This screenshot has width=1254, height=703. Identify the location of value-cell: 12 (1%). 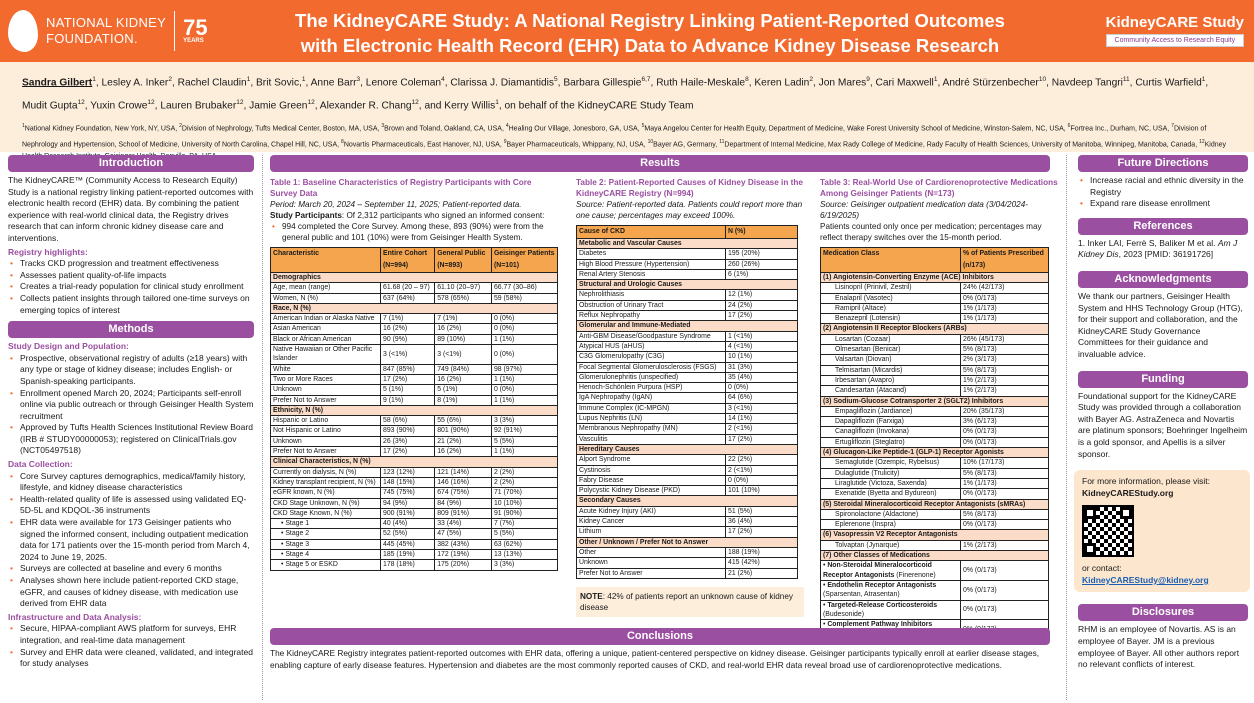
(761, 295).